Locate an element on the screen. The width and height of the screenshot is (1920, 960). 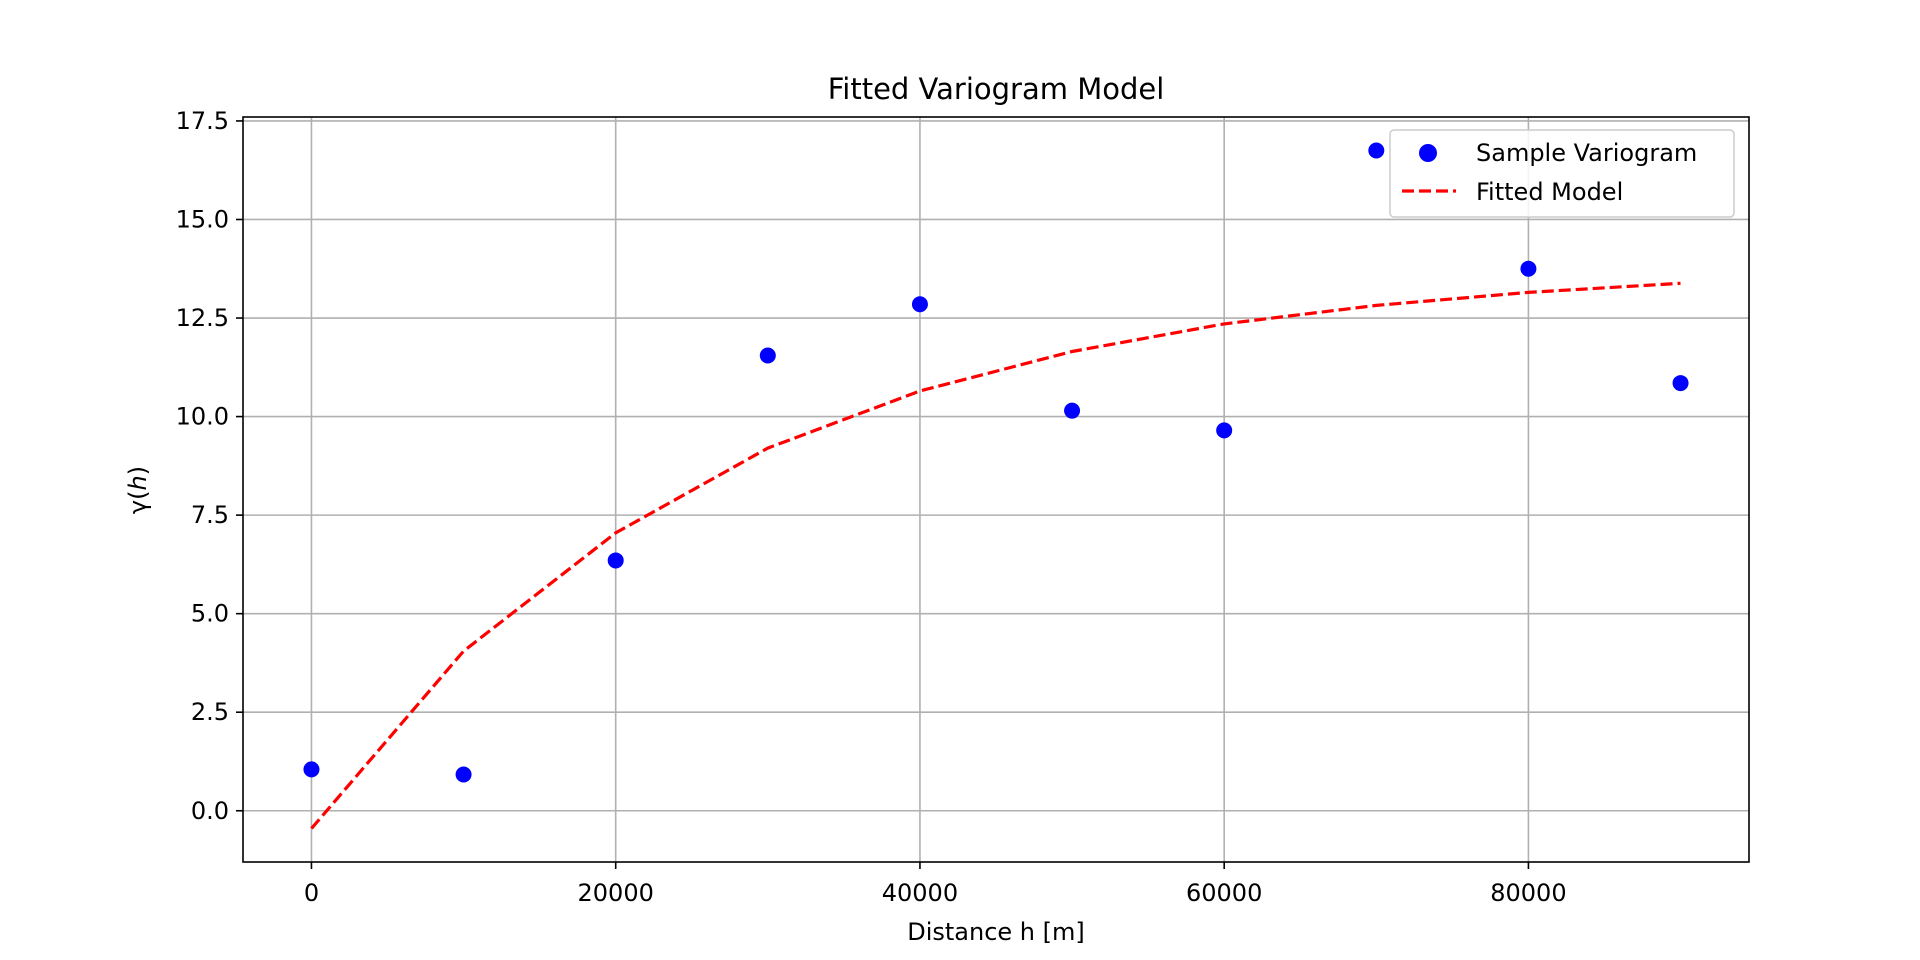
y-axis-ticks: 0.0 2.5 5.0 7.5 10.0 12.5 15.0 17.5 is located at coordinates (209, 466).